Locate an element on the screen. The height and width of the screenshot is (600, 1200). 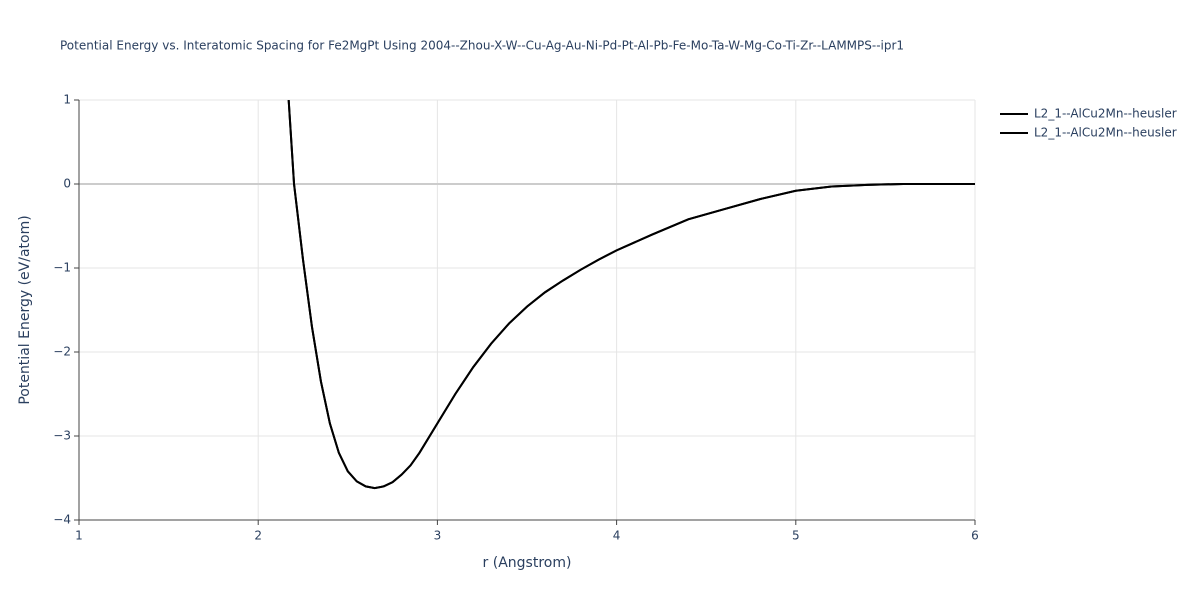
x-tick-label: 1 is located at coordinates (79, 536).